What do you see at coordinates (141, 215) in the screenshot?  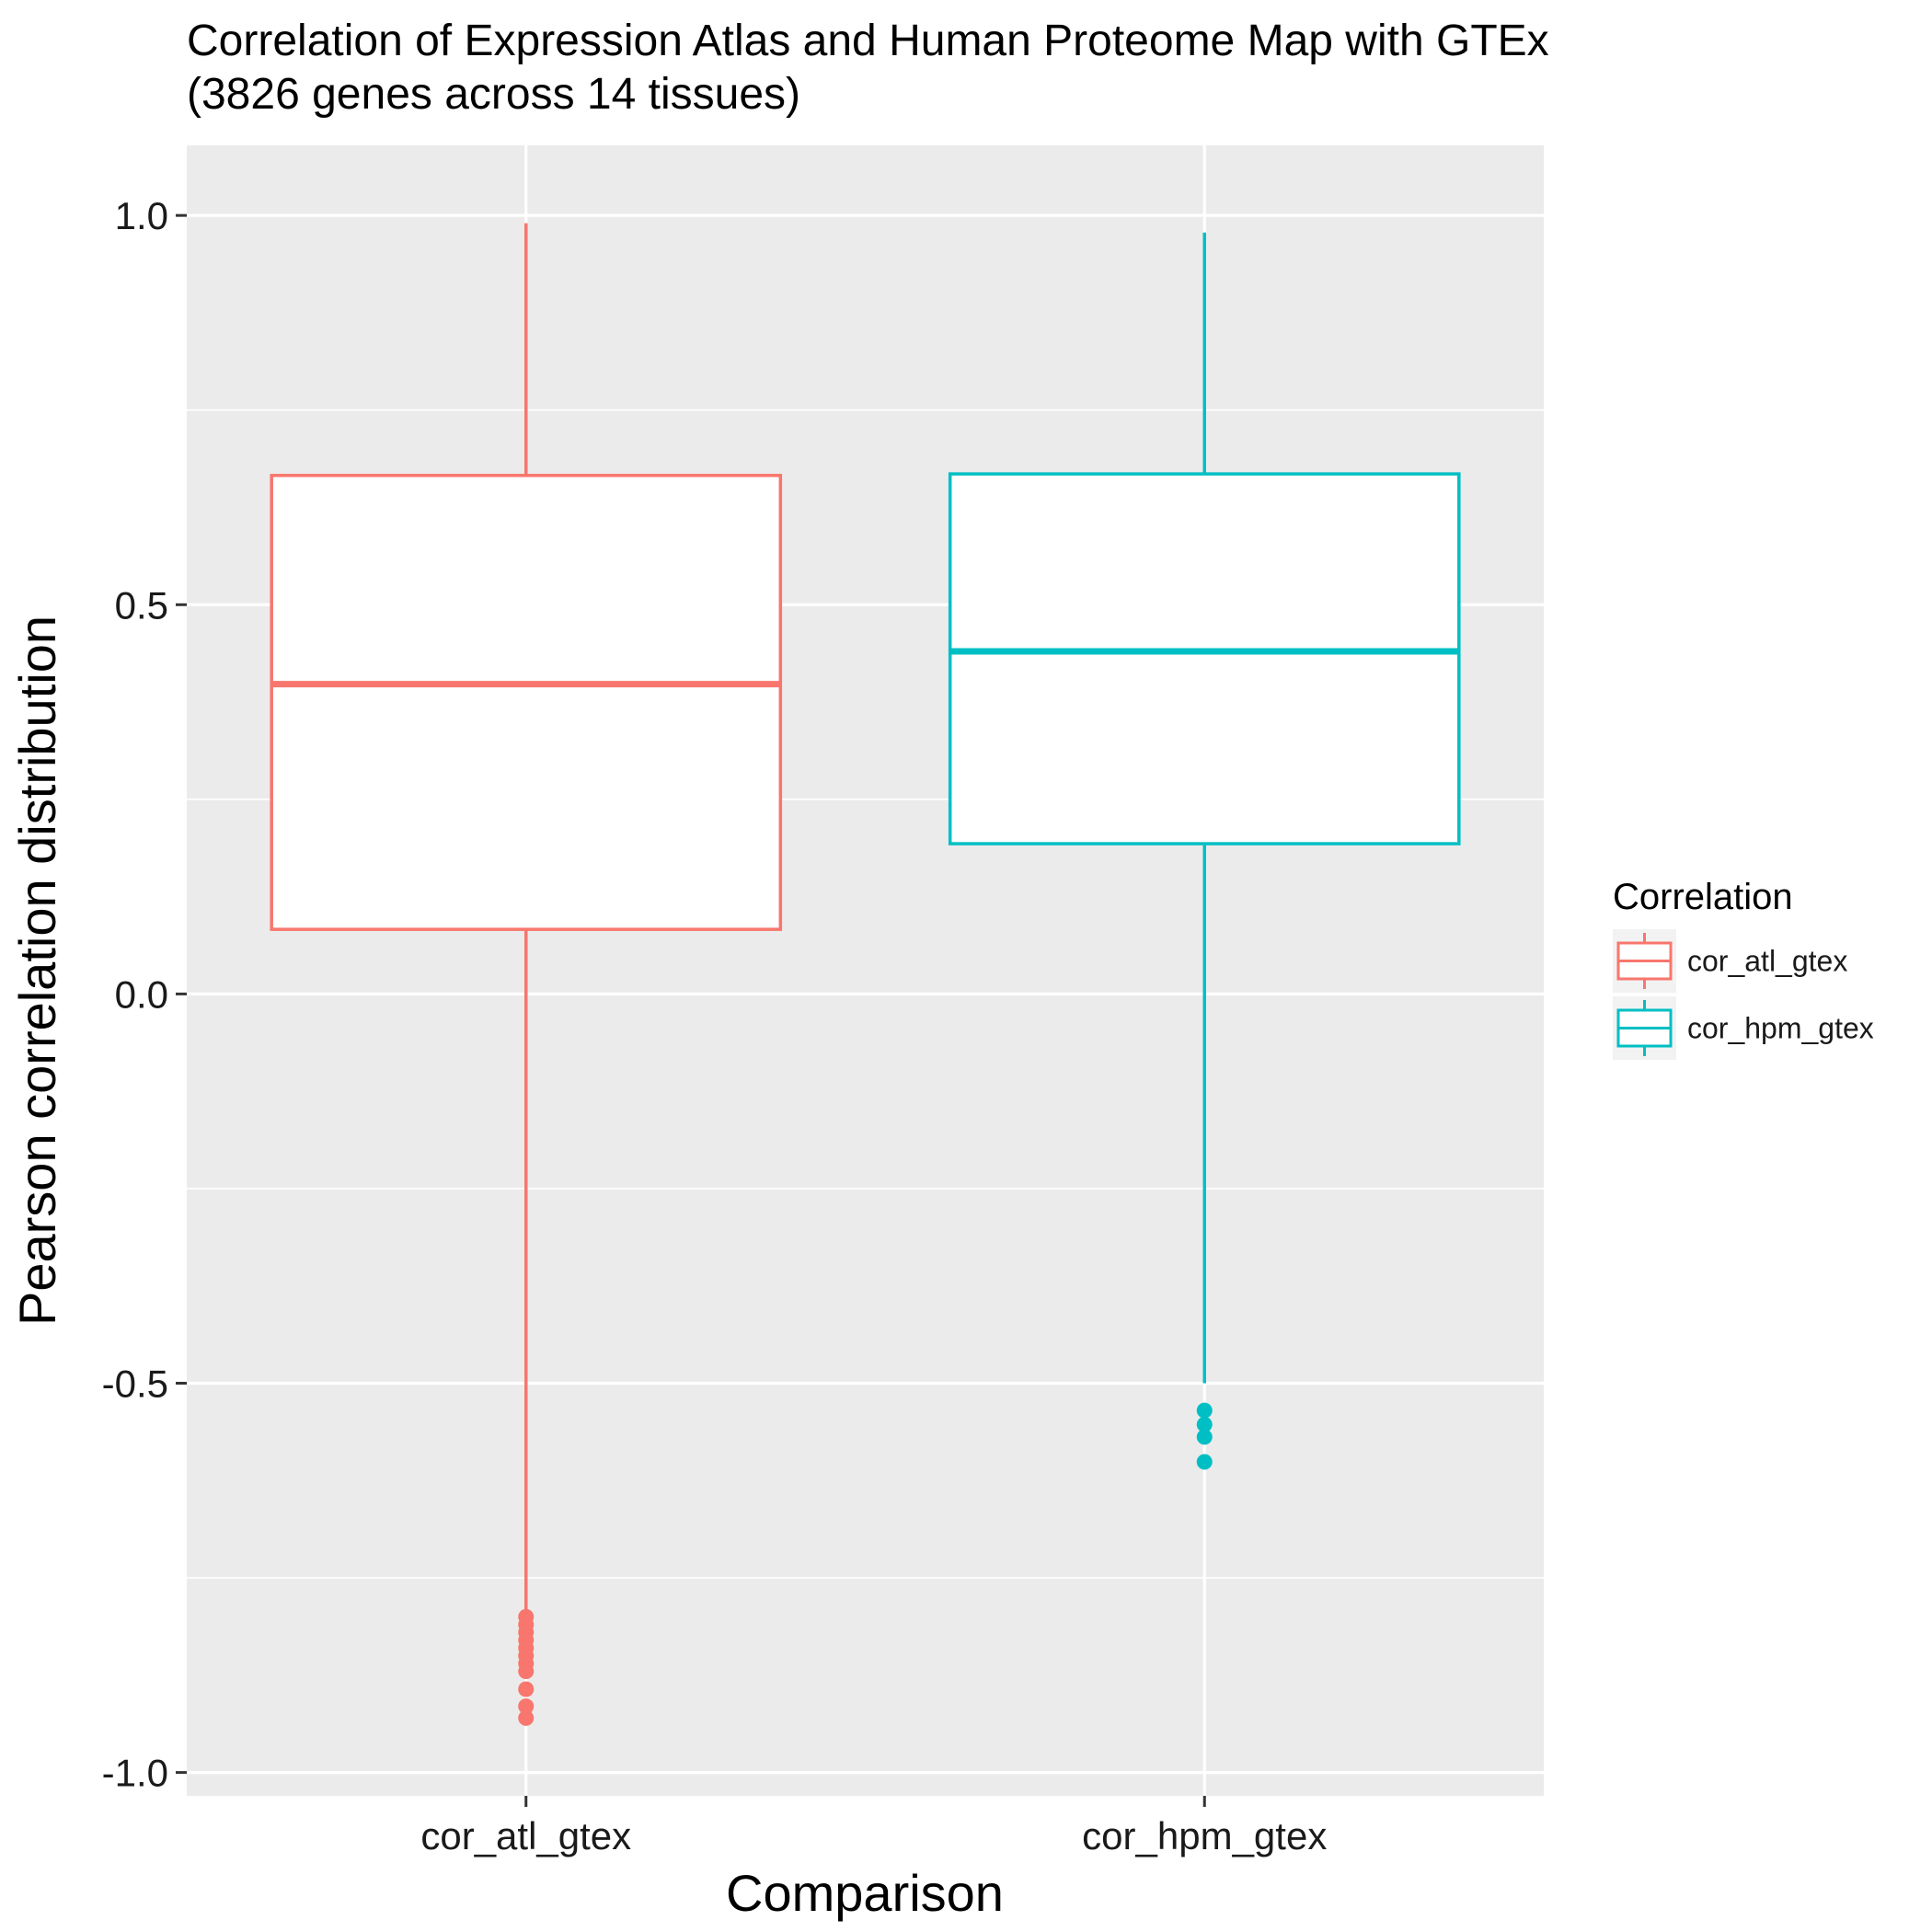 I see `y-tick-label: 1.0` at bounding box center [141, 215].